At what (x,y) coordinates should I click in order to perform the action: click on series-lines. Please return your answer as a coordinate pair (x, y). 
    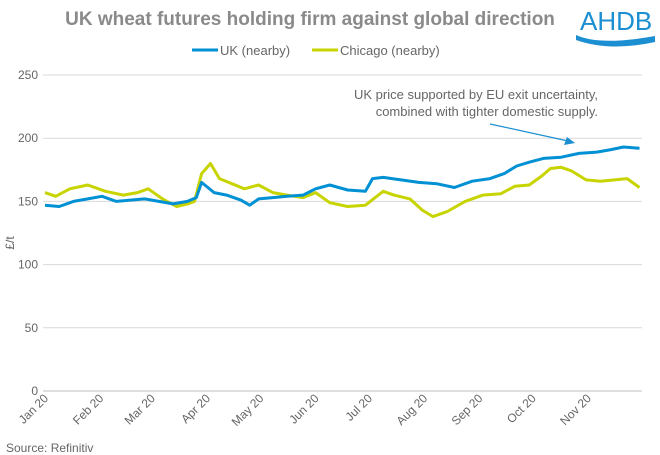
    Looking at the image, I should click on (342, 182).